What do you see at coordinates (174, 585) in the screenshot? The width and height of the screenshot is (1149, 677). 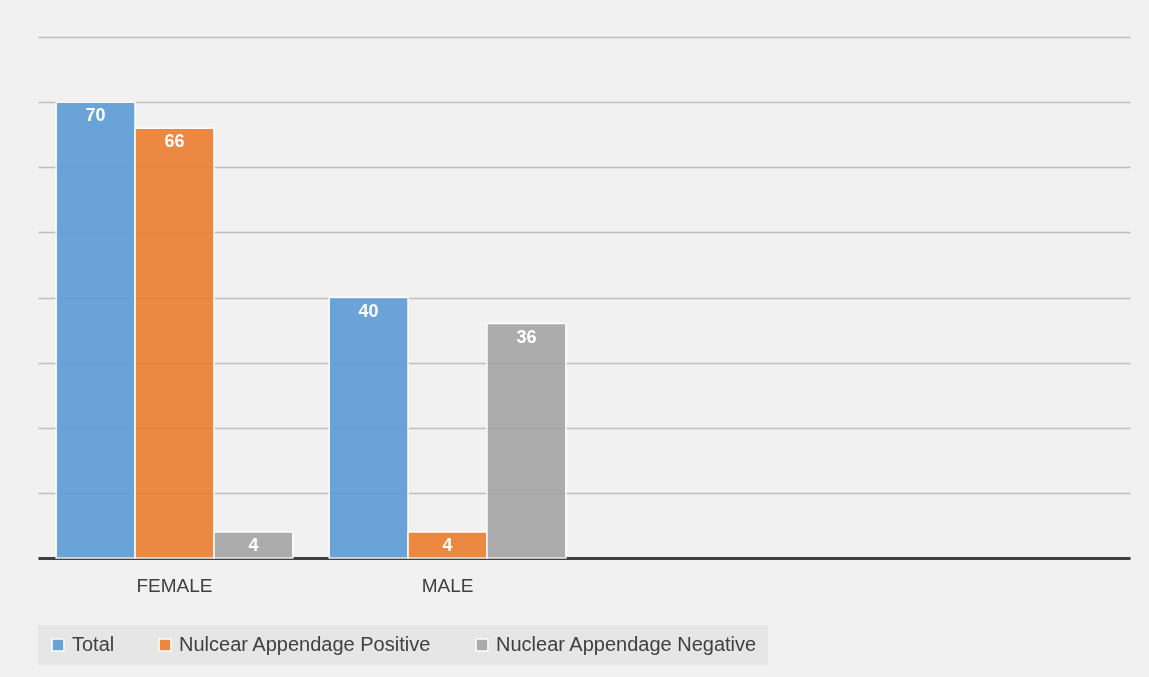 I see `x-tick-label: FEMALE` at bounding box center [174, 585].